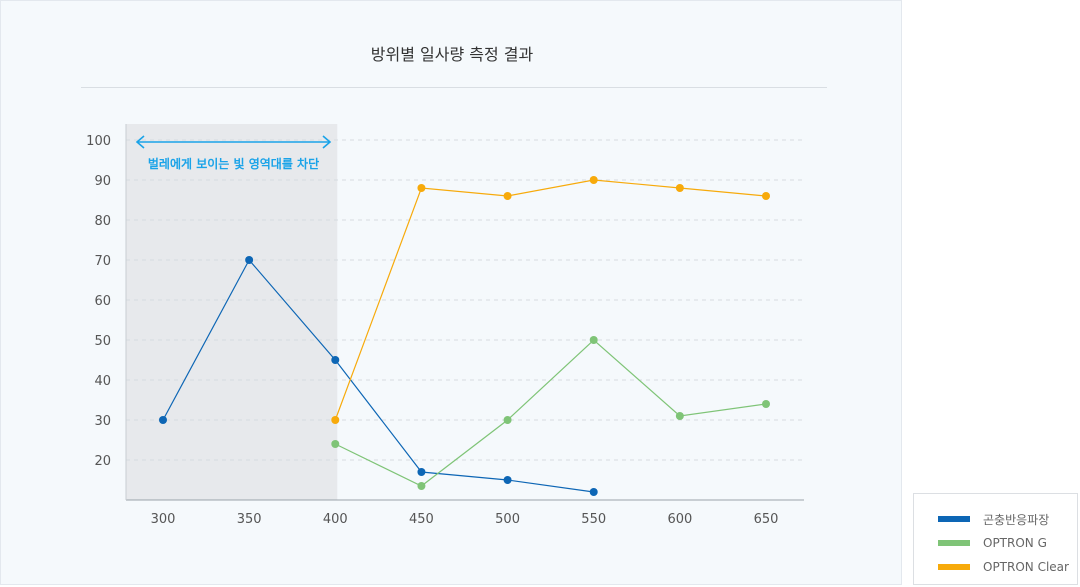 This screenshot has width=1080, height=587. I want to click on annotation-arrow-right-head, so click(327, 142).